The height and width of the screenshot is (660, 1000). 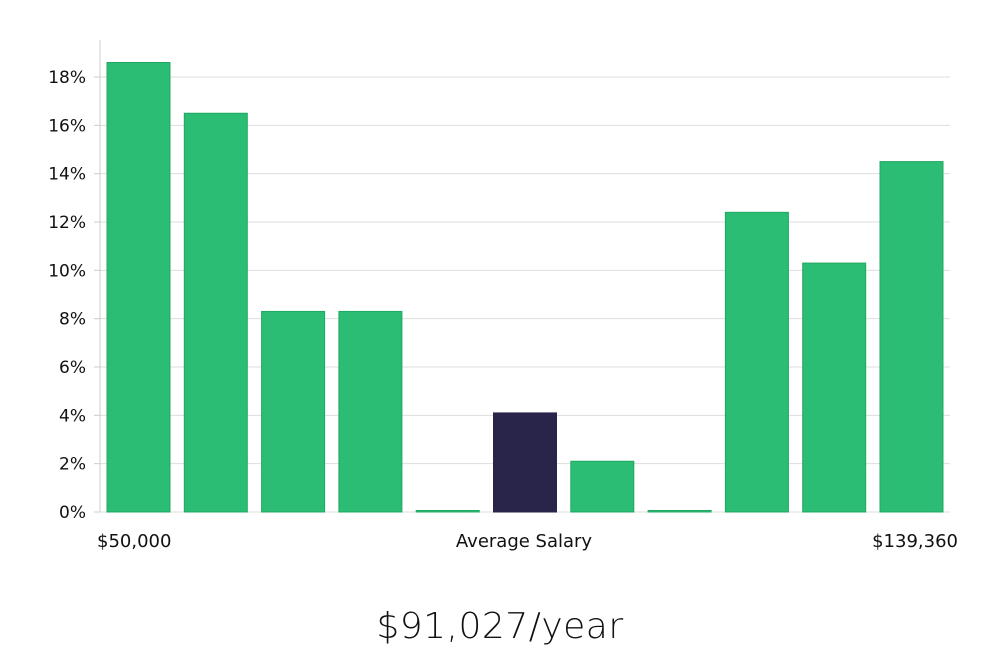 I want to click on y-tick-label: 14%, so click(x=67, y=175).